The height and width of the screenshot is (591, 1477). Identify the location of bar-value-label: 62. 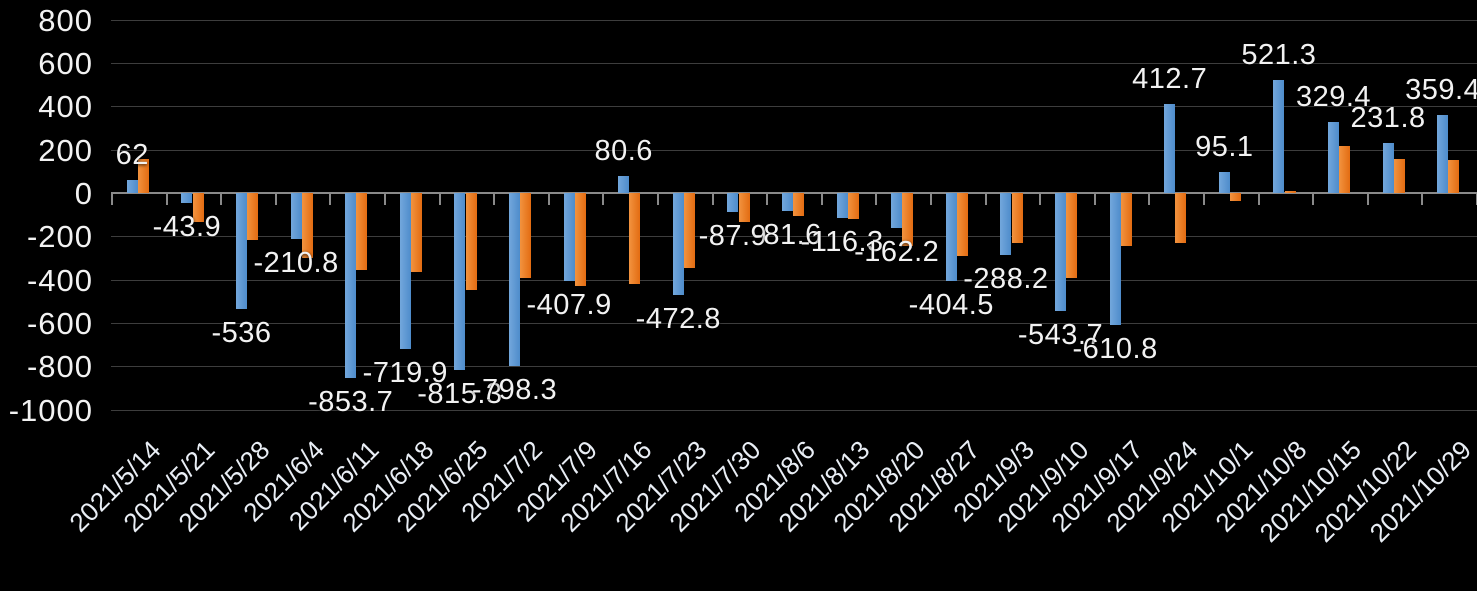
(132, 154).